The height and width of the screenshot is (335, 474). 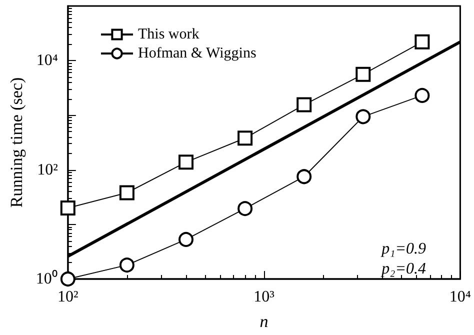 What do you see at coordinates (264, 321) in the screenshot?
I see `x-axis-title: n` at bounding box center [264, 321].